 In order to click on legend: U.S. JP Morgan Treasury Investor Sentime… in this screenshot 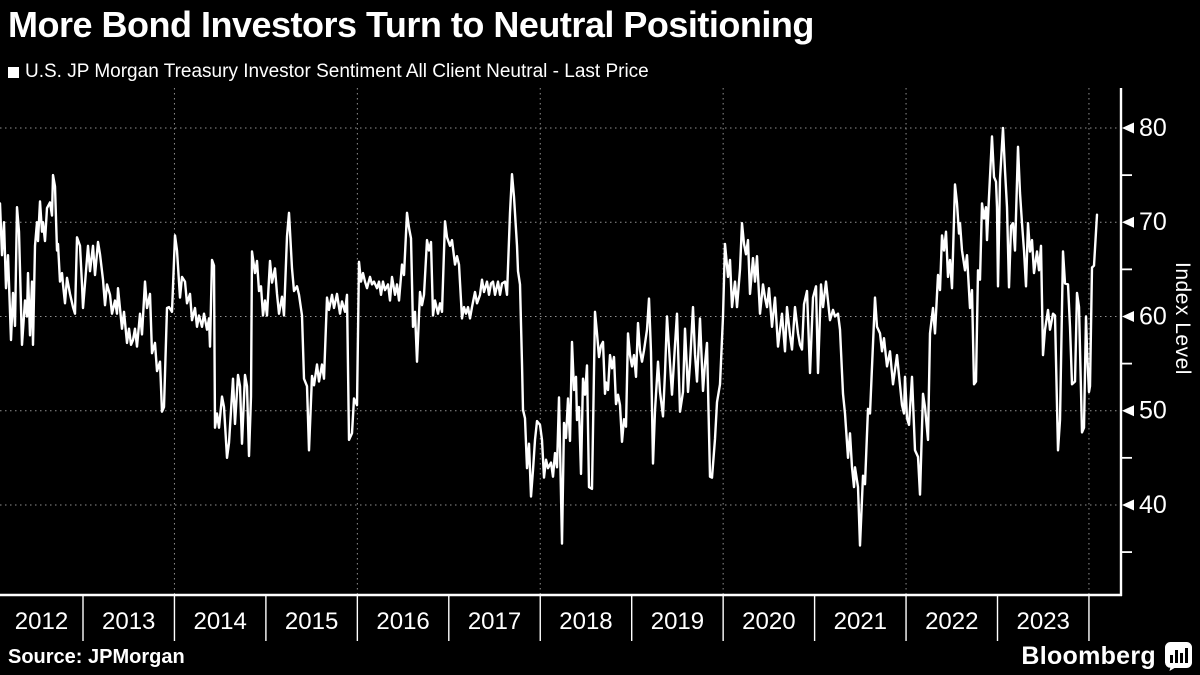, I will do `click(328, 72)`.